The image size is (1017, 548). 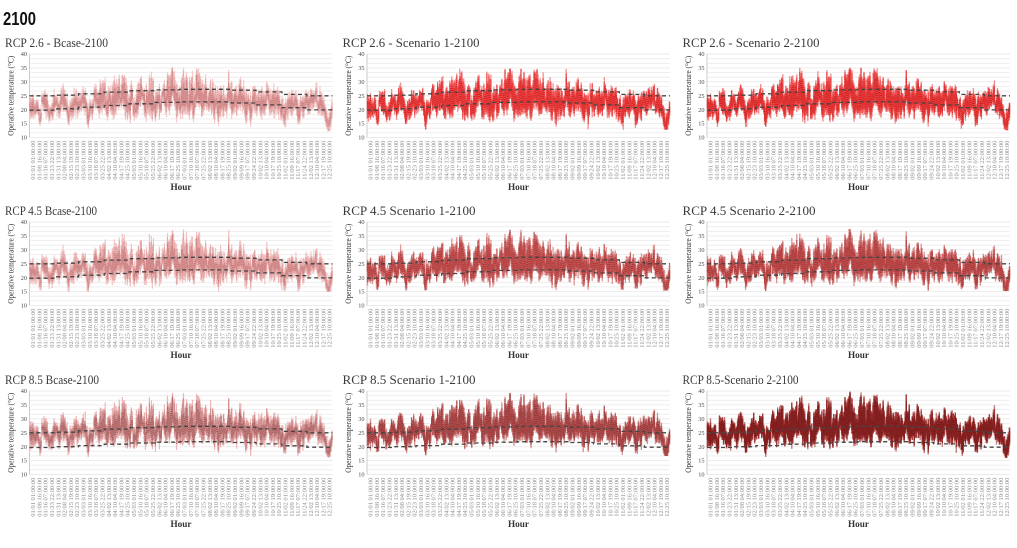 What do you see at coordinates (135, 160) in the screenshot?
I see `svg-text: 05/03 01:00:00` at bounding box center [135, 160].